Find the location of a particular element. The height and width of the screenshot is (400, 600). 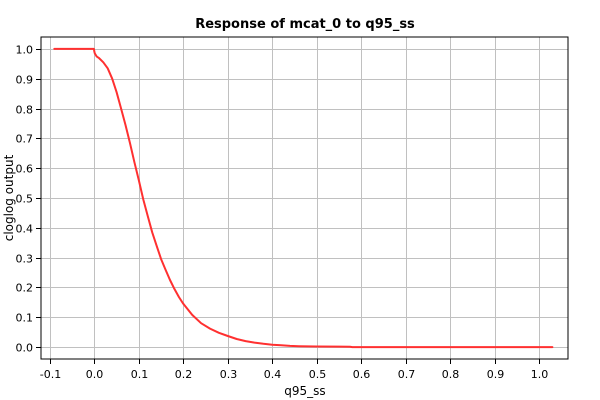

x-tick-label: 0.4 is located at coordinates (273, 374).